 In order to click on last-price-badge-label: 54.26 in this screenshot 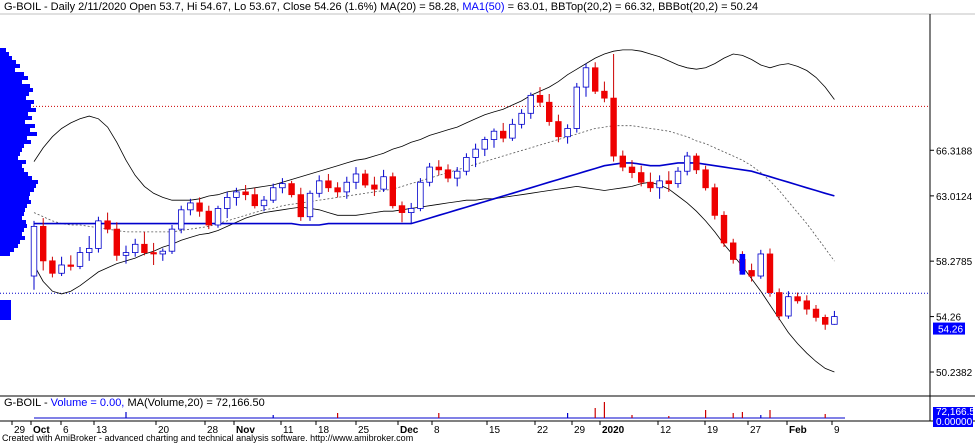, I will do `click(950, 330)`.